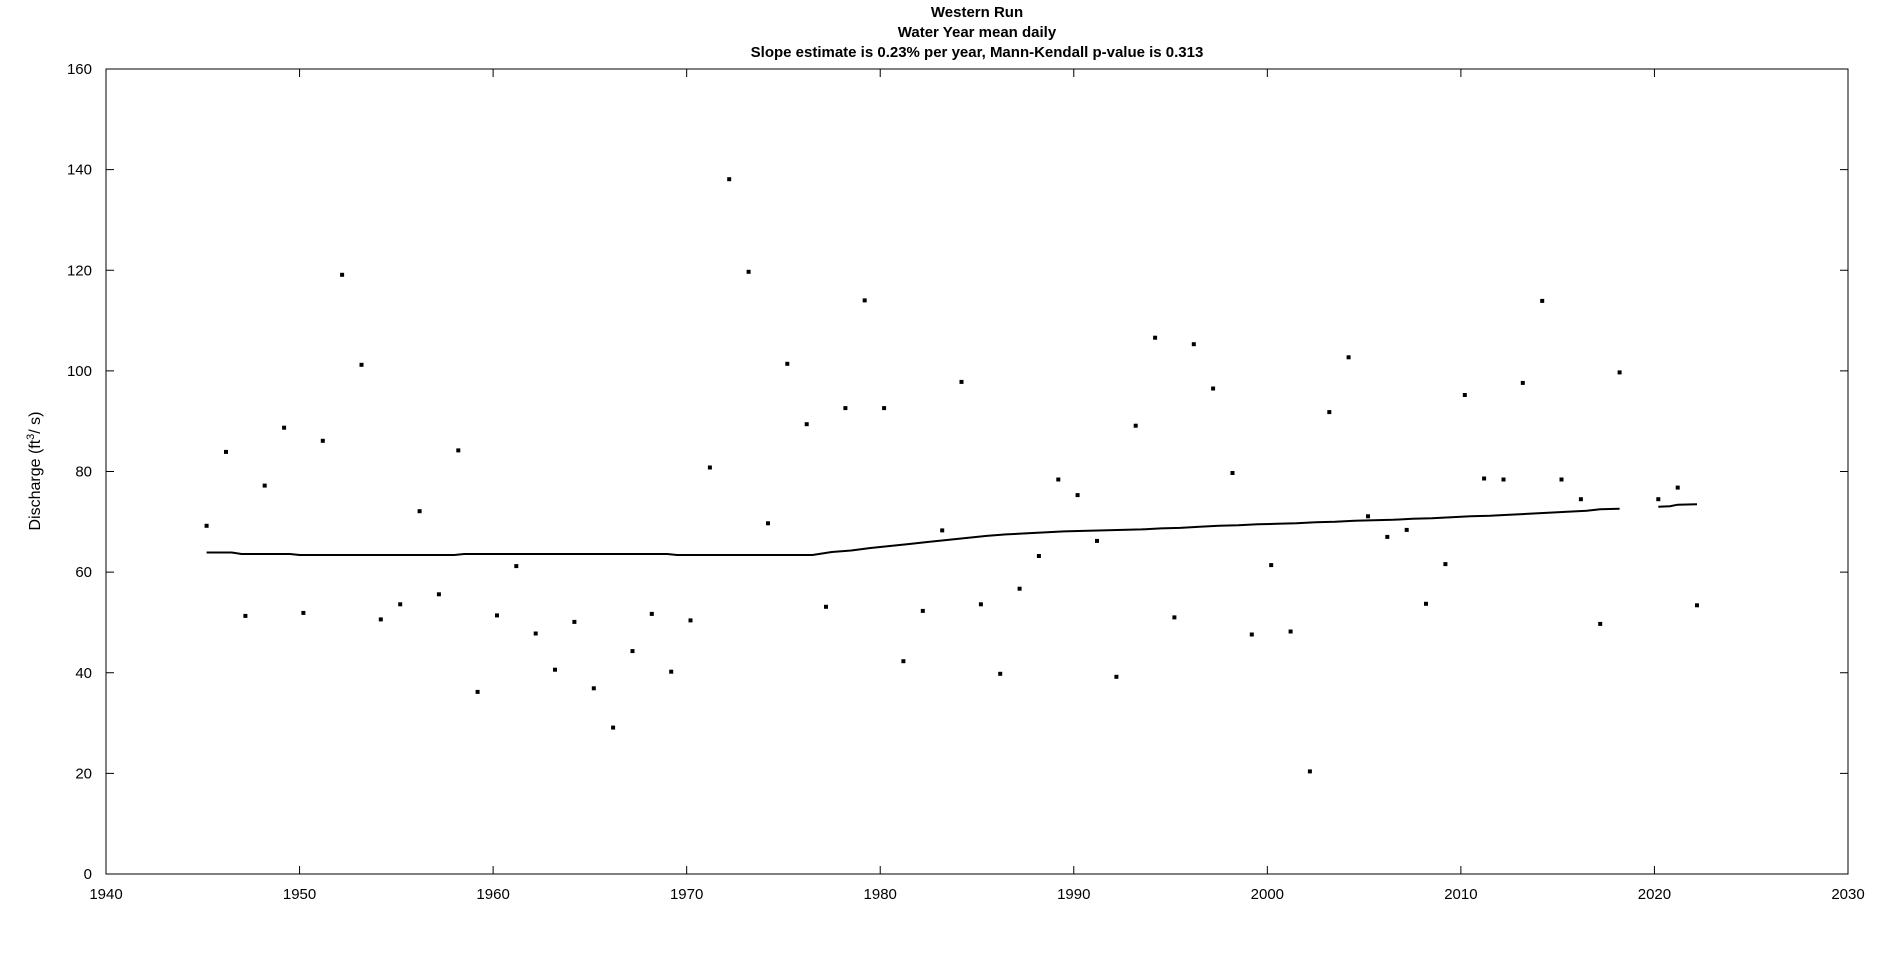 The height and width of the screenshot is (958, 1879). I want to click on x-tick-label: 1990, so click(1073, 894).